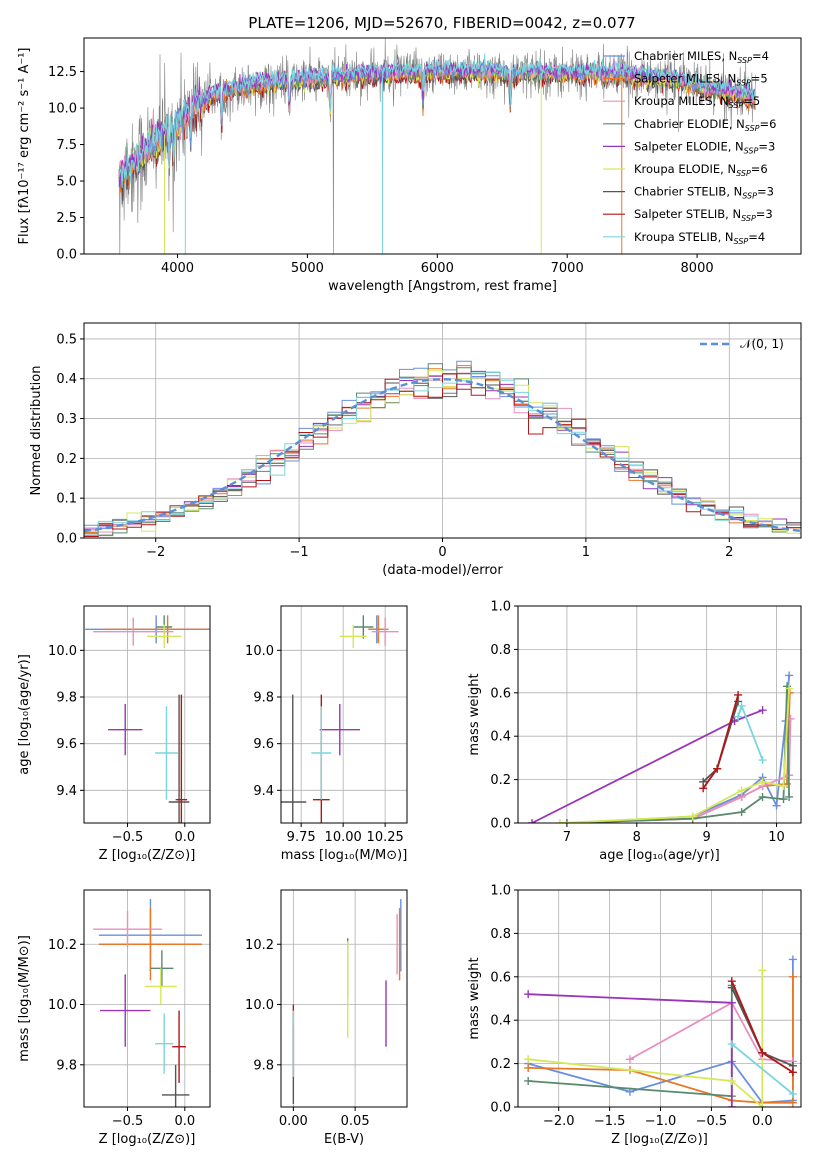 This screenshot has height=1170, width=819. I want to click on y-tick-label: 9.8, so click(66, 1065).